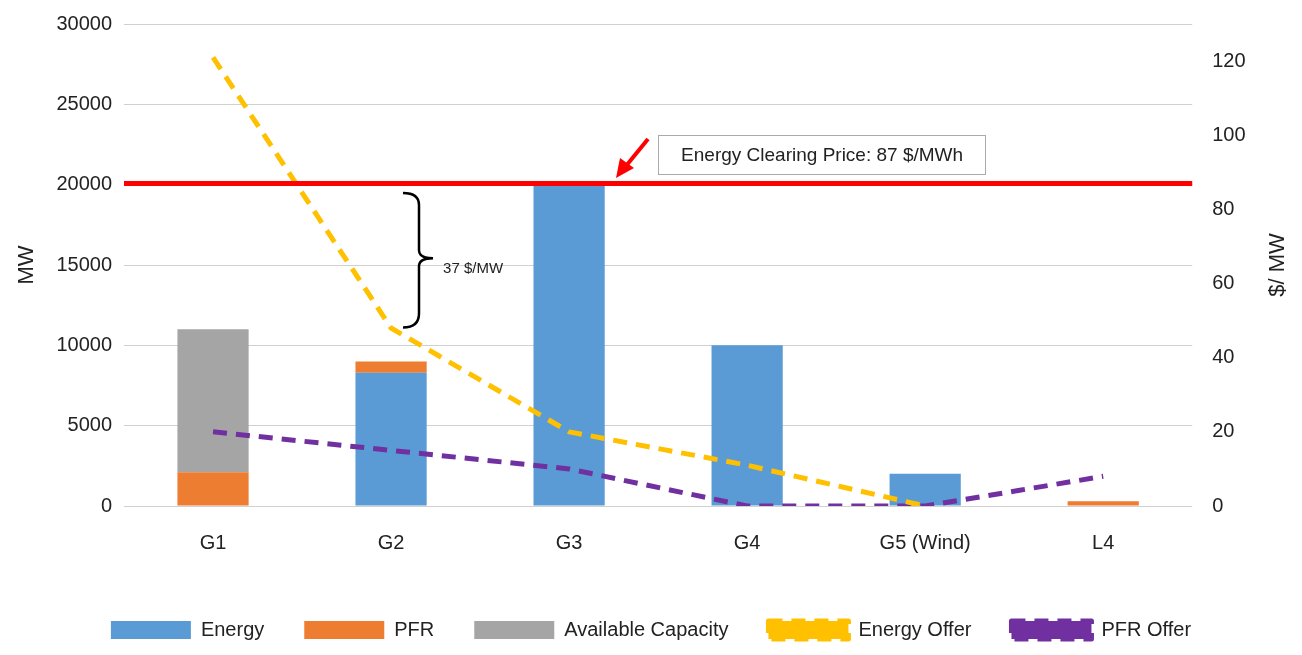 The width and height of the screenshot is (1302, 655). I want to click on y2-tick-label: 100, so click(1229, 133).